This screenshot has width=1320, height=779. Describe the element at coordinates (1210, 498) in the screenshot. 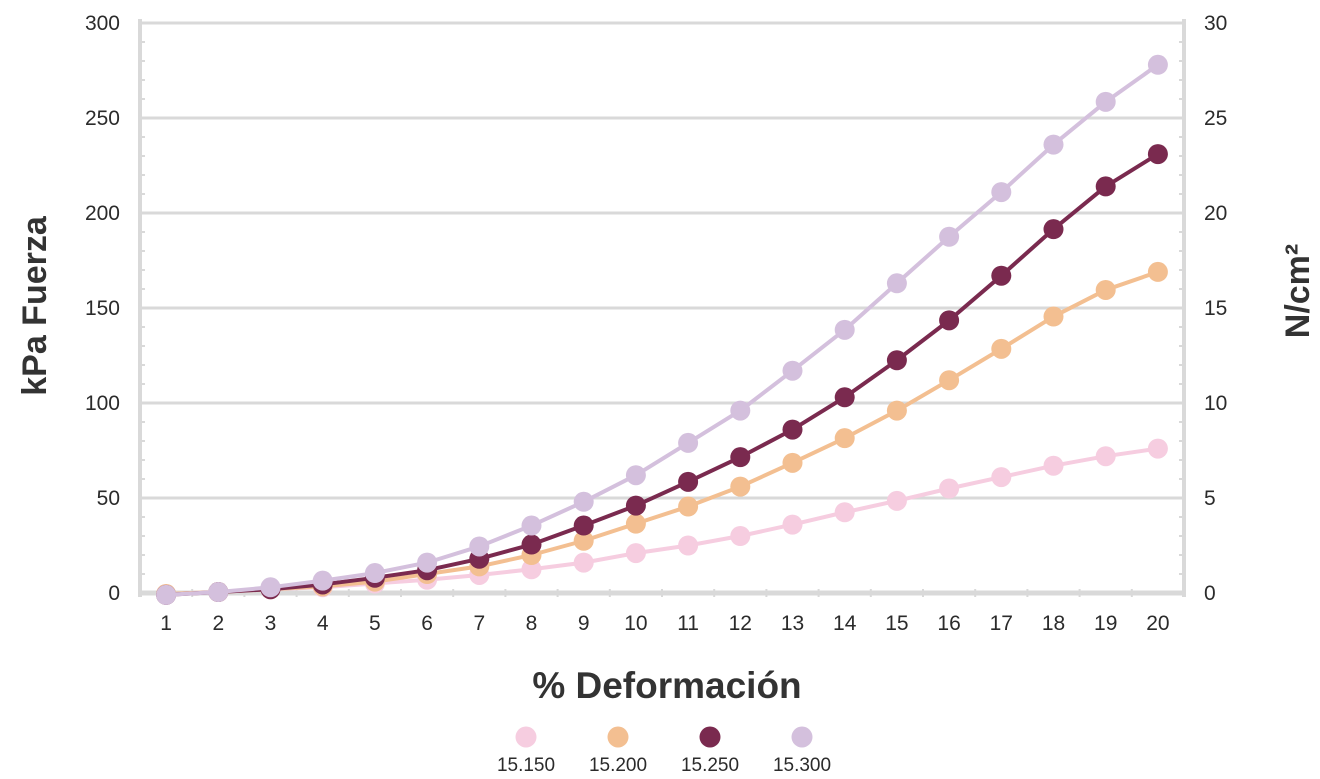

I see `y-right-tick-label: 5` at that location.